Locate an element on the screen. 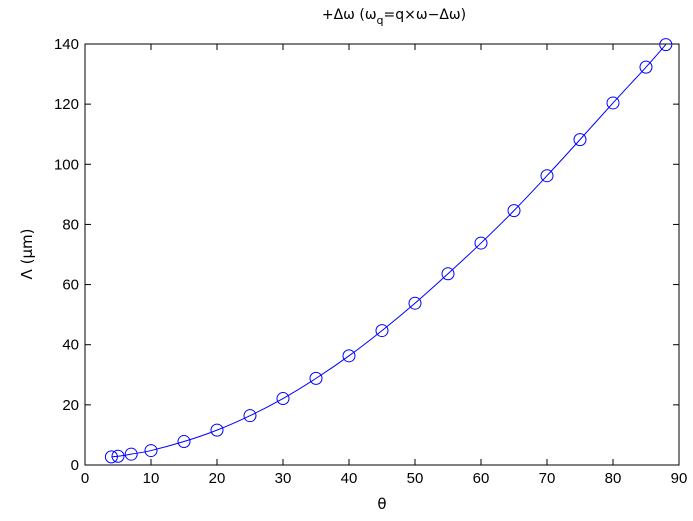 This screenshot has height=521, width=693. x-tick-label: 50 is located at coordinates (415, 478).